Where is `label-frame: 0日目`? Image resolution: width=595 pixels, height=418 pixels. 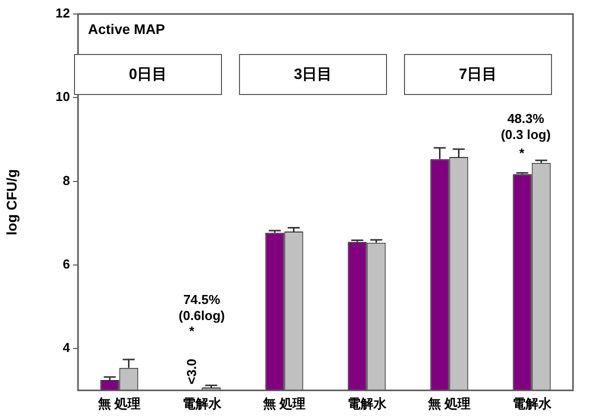 label-frame: 0日目 is located at coordinates (148, 74).